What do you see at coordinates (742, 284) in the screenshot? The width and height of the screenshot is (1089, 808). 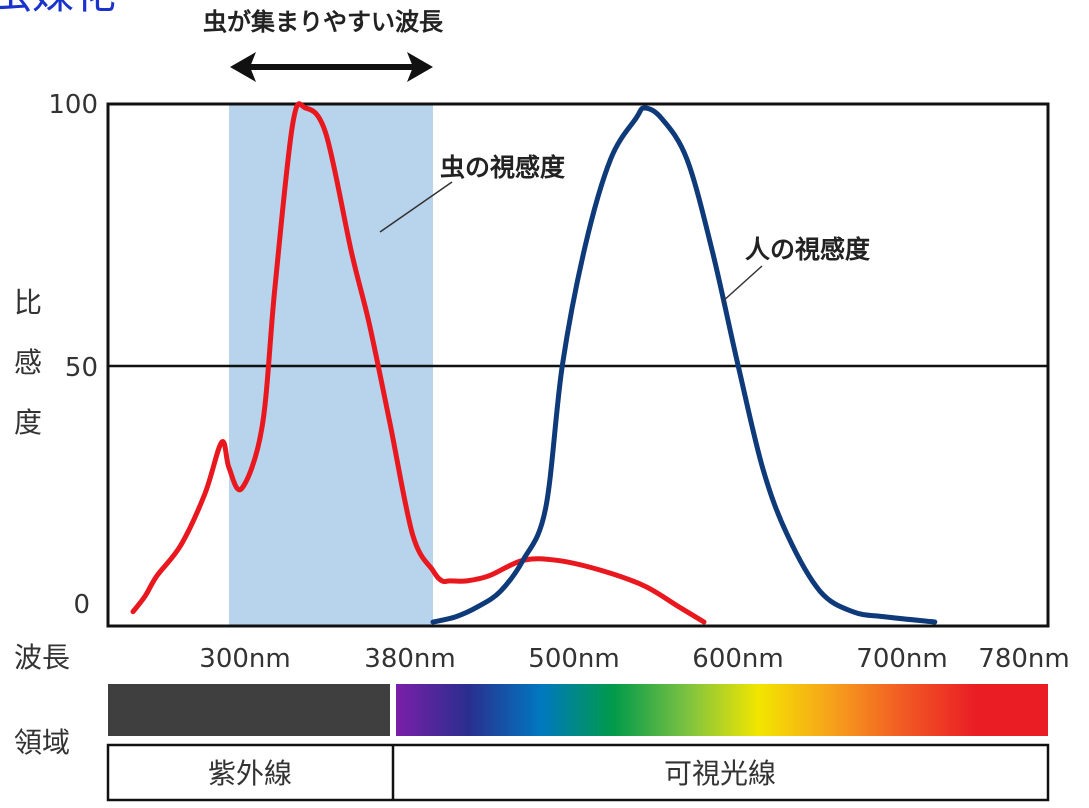 I see `human-callout-line` at bounding box center [742, 284].